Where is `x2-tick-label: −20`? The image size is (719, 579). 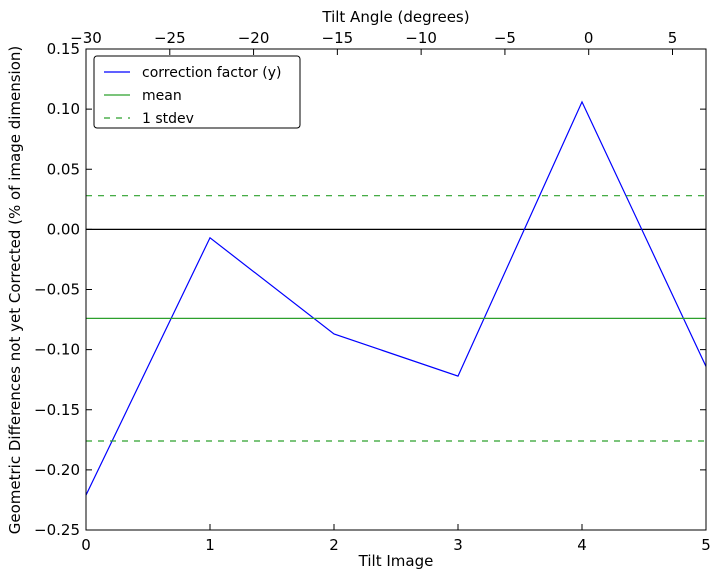 x2-tick-label: −20 is located at coordinates (254, 38).